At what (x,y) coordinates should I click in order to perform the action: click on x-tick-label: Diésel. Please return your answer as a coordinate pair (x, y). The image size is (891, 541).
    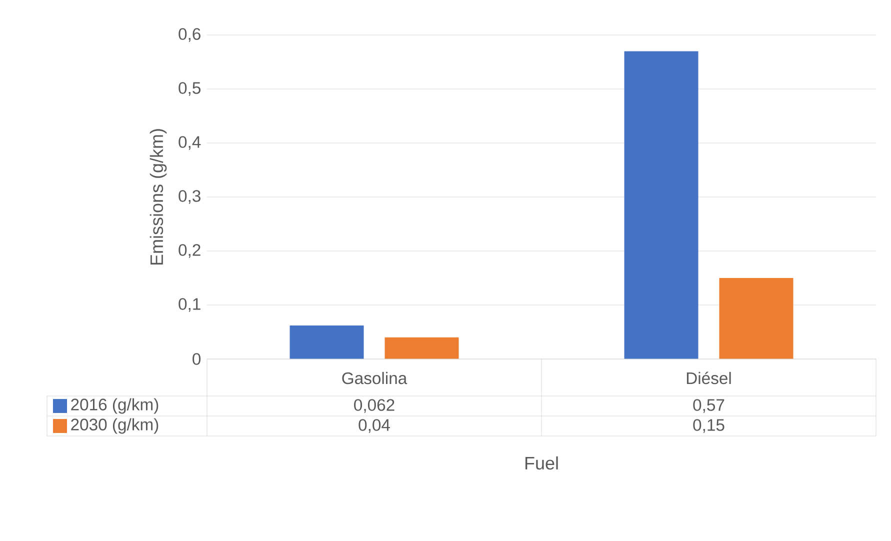
    Looking at the image, I should click on (708, 378).